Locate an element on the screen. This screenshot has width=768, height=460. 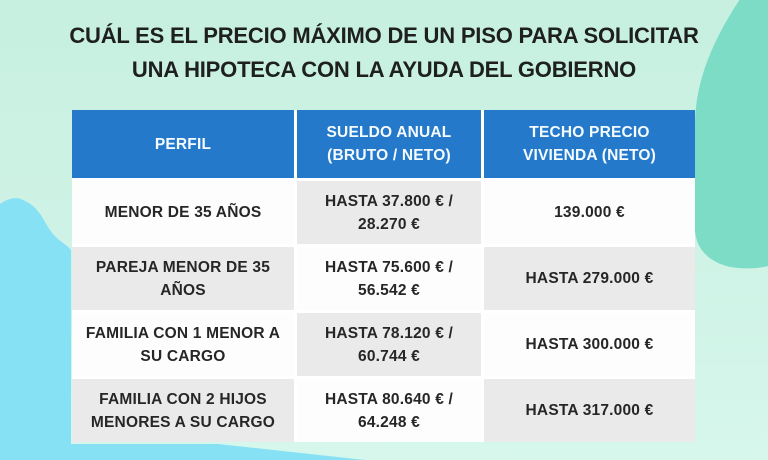
cell-techo-row2: HASTA 279.000 € is located at coordinates (589, 278).